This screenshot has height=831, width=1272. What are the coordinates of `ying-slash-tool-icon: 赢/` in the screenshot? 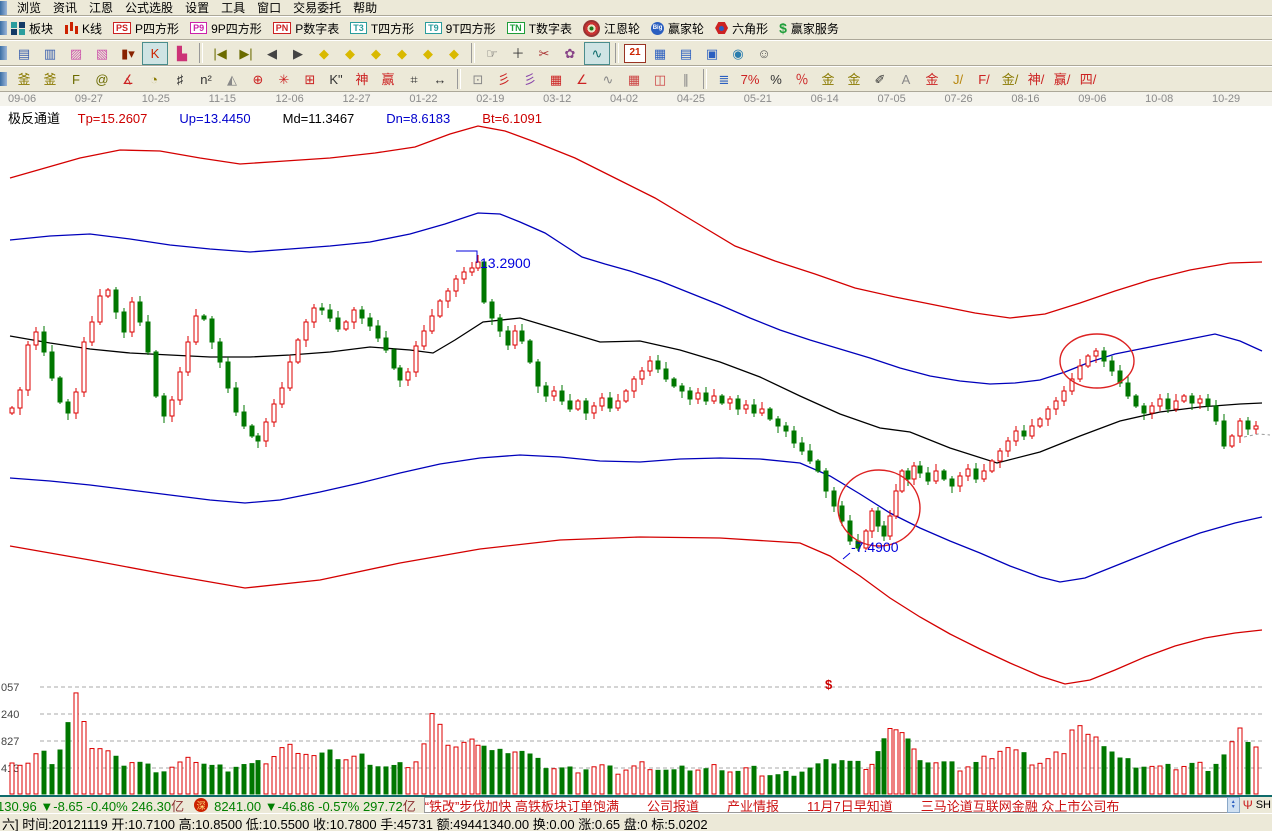 It's located at (1062, 79).